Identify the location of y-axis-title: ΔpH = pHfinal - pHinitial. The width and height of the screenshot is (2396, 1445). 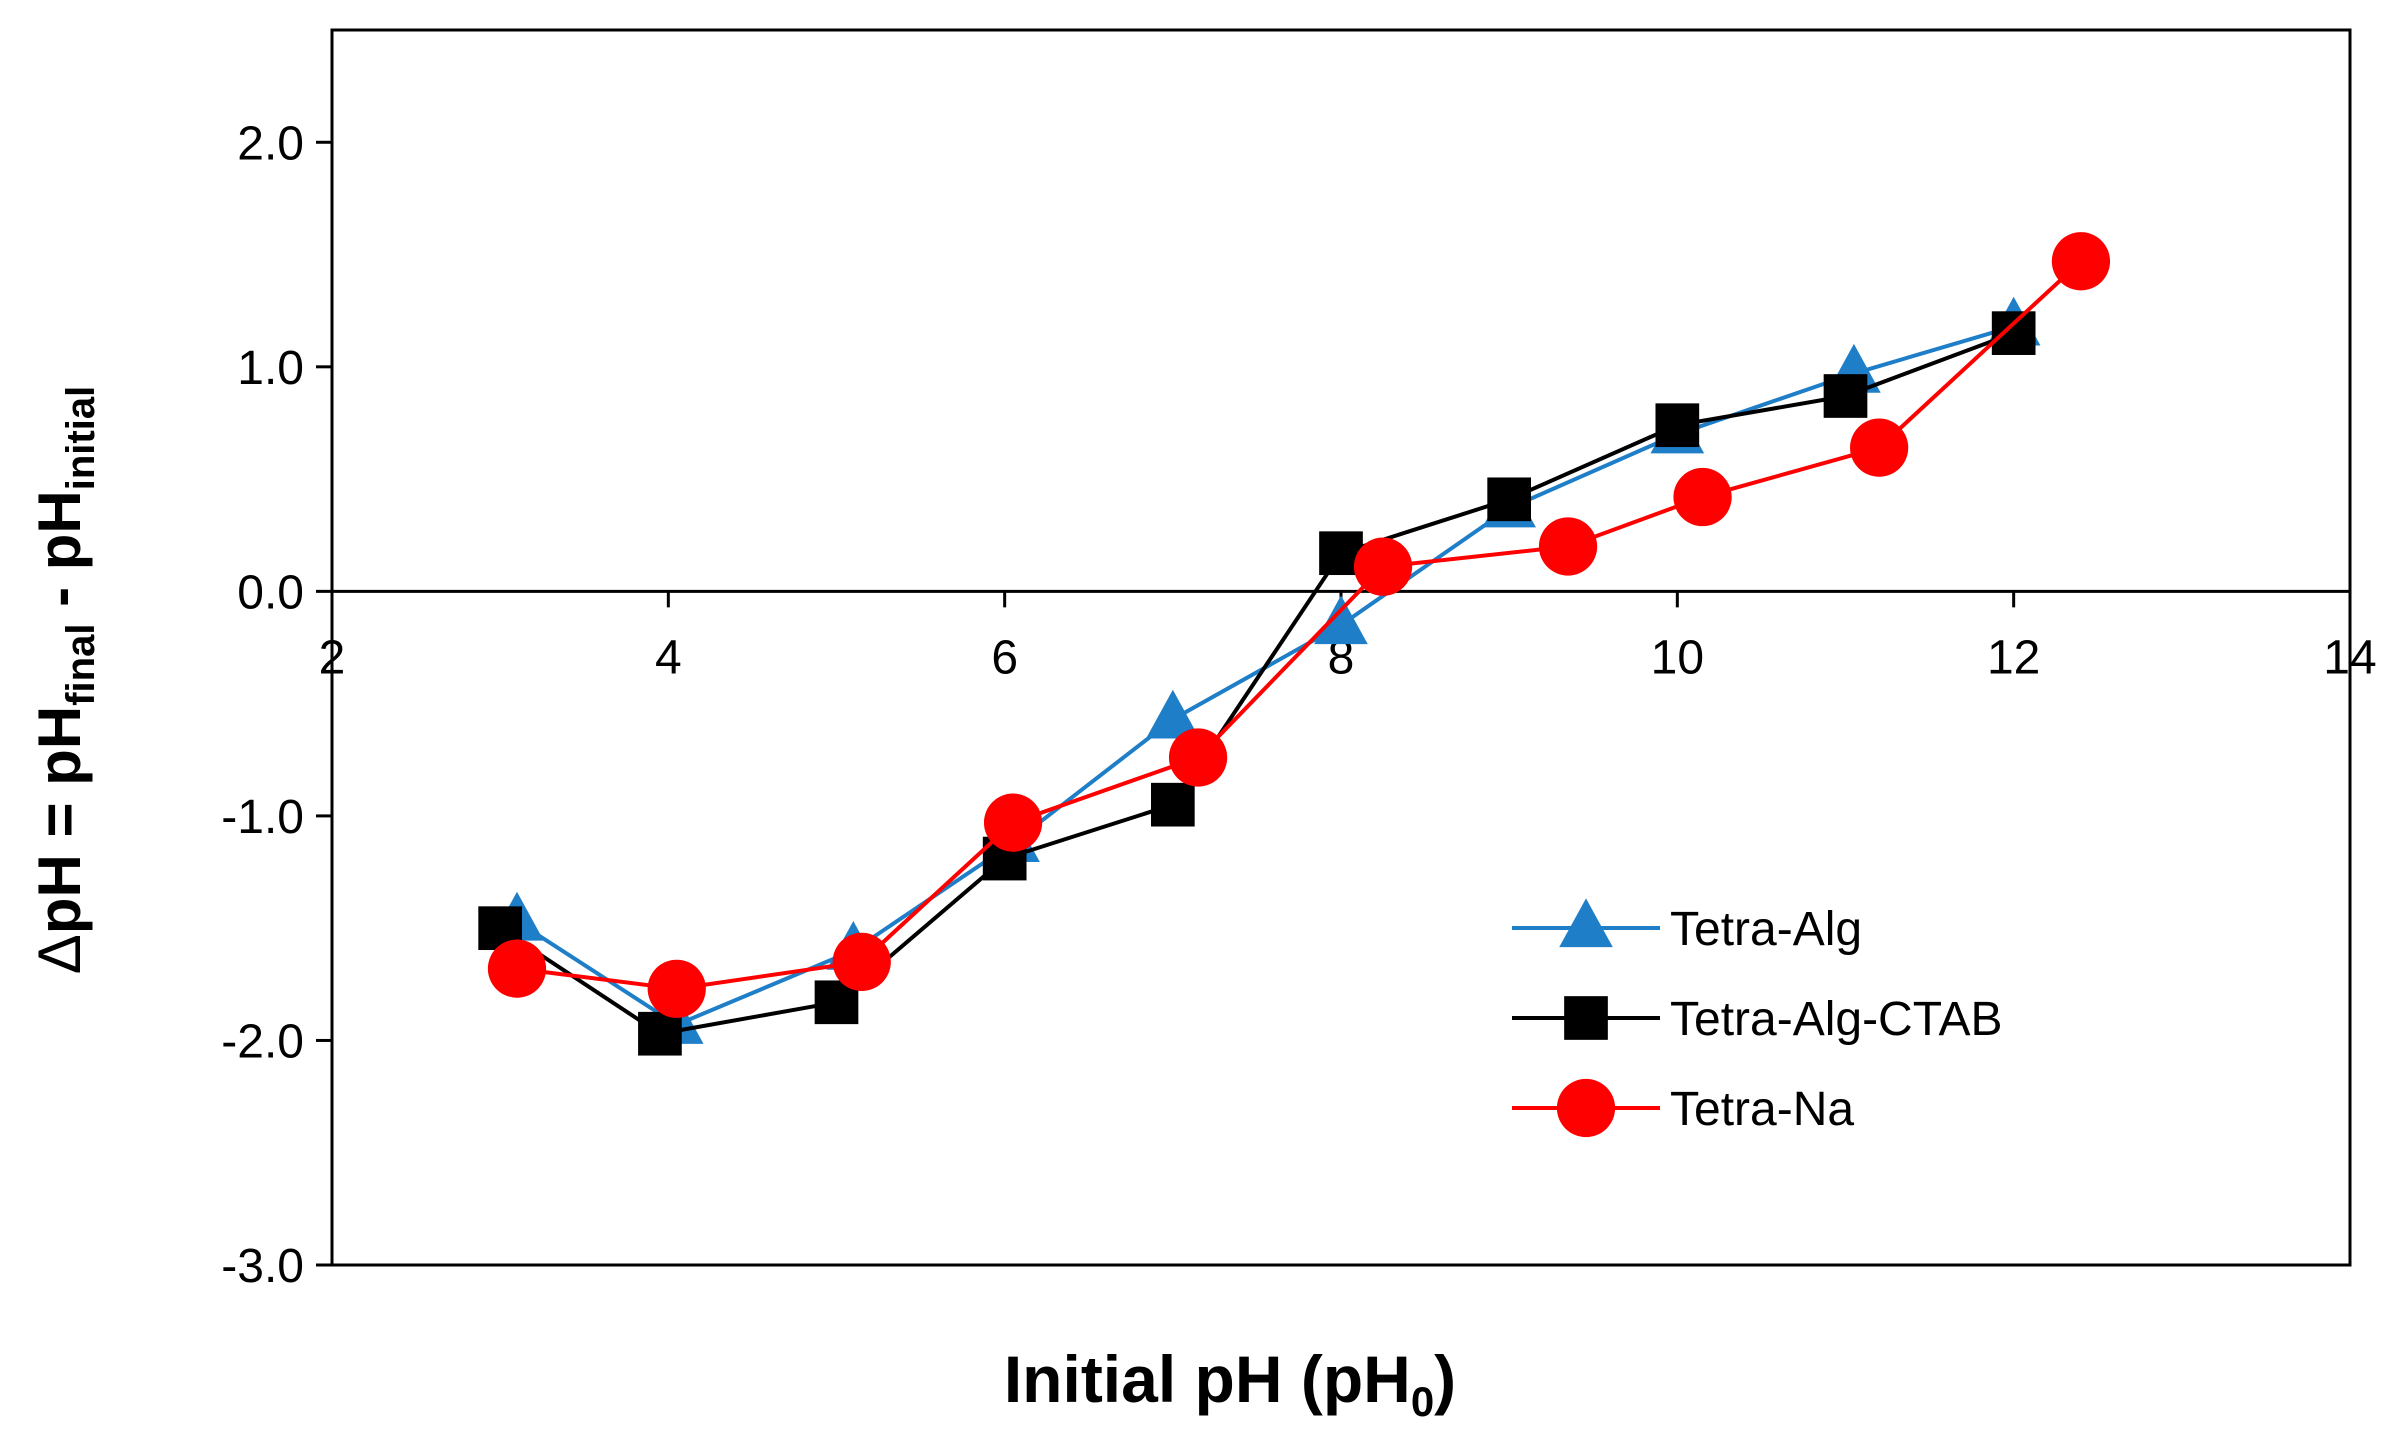
(64, 680).